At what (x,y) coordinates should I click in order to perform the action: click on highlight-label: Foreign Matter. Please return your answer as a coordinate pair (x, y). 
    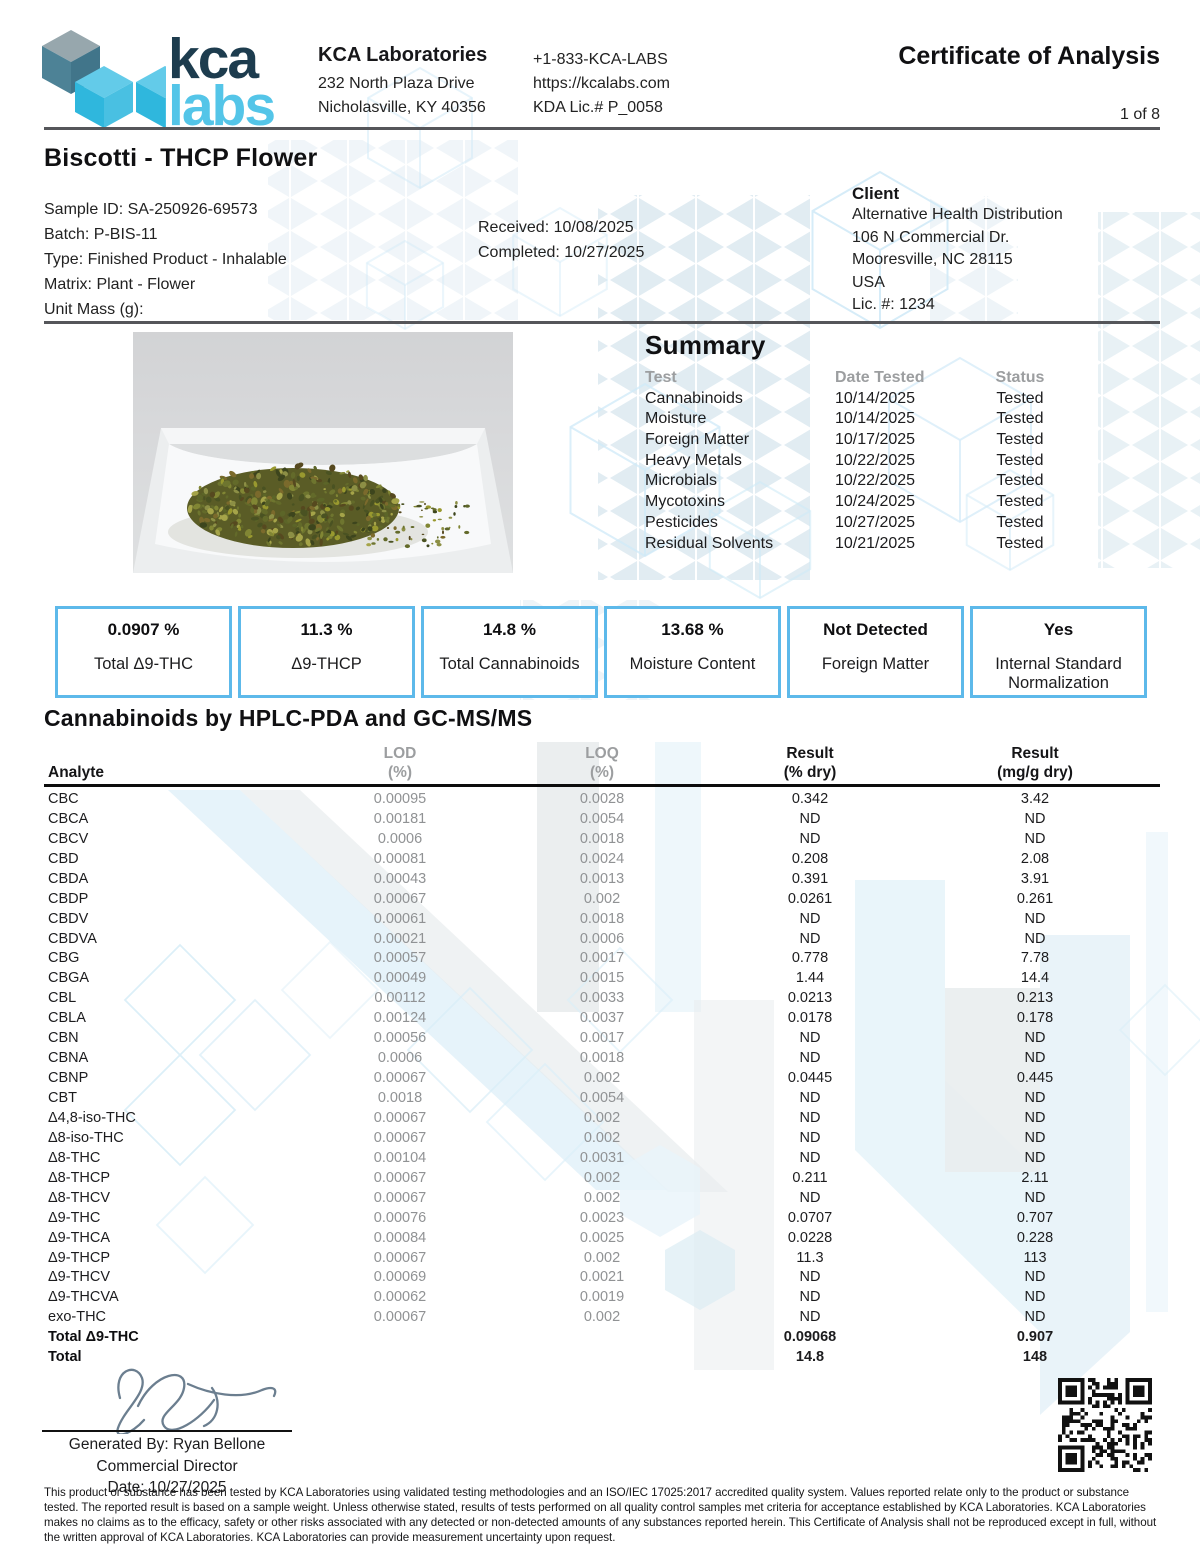
    Looking at the image, I should click on (875, 664).